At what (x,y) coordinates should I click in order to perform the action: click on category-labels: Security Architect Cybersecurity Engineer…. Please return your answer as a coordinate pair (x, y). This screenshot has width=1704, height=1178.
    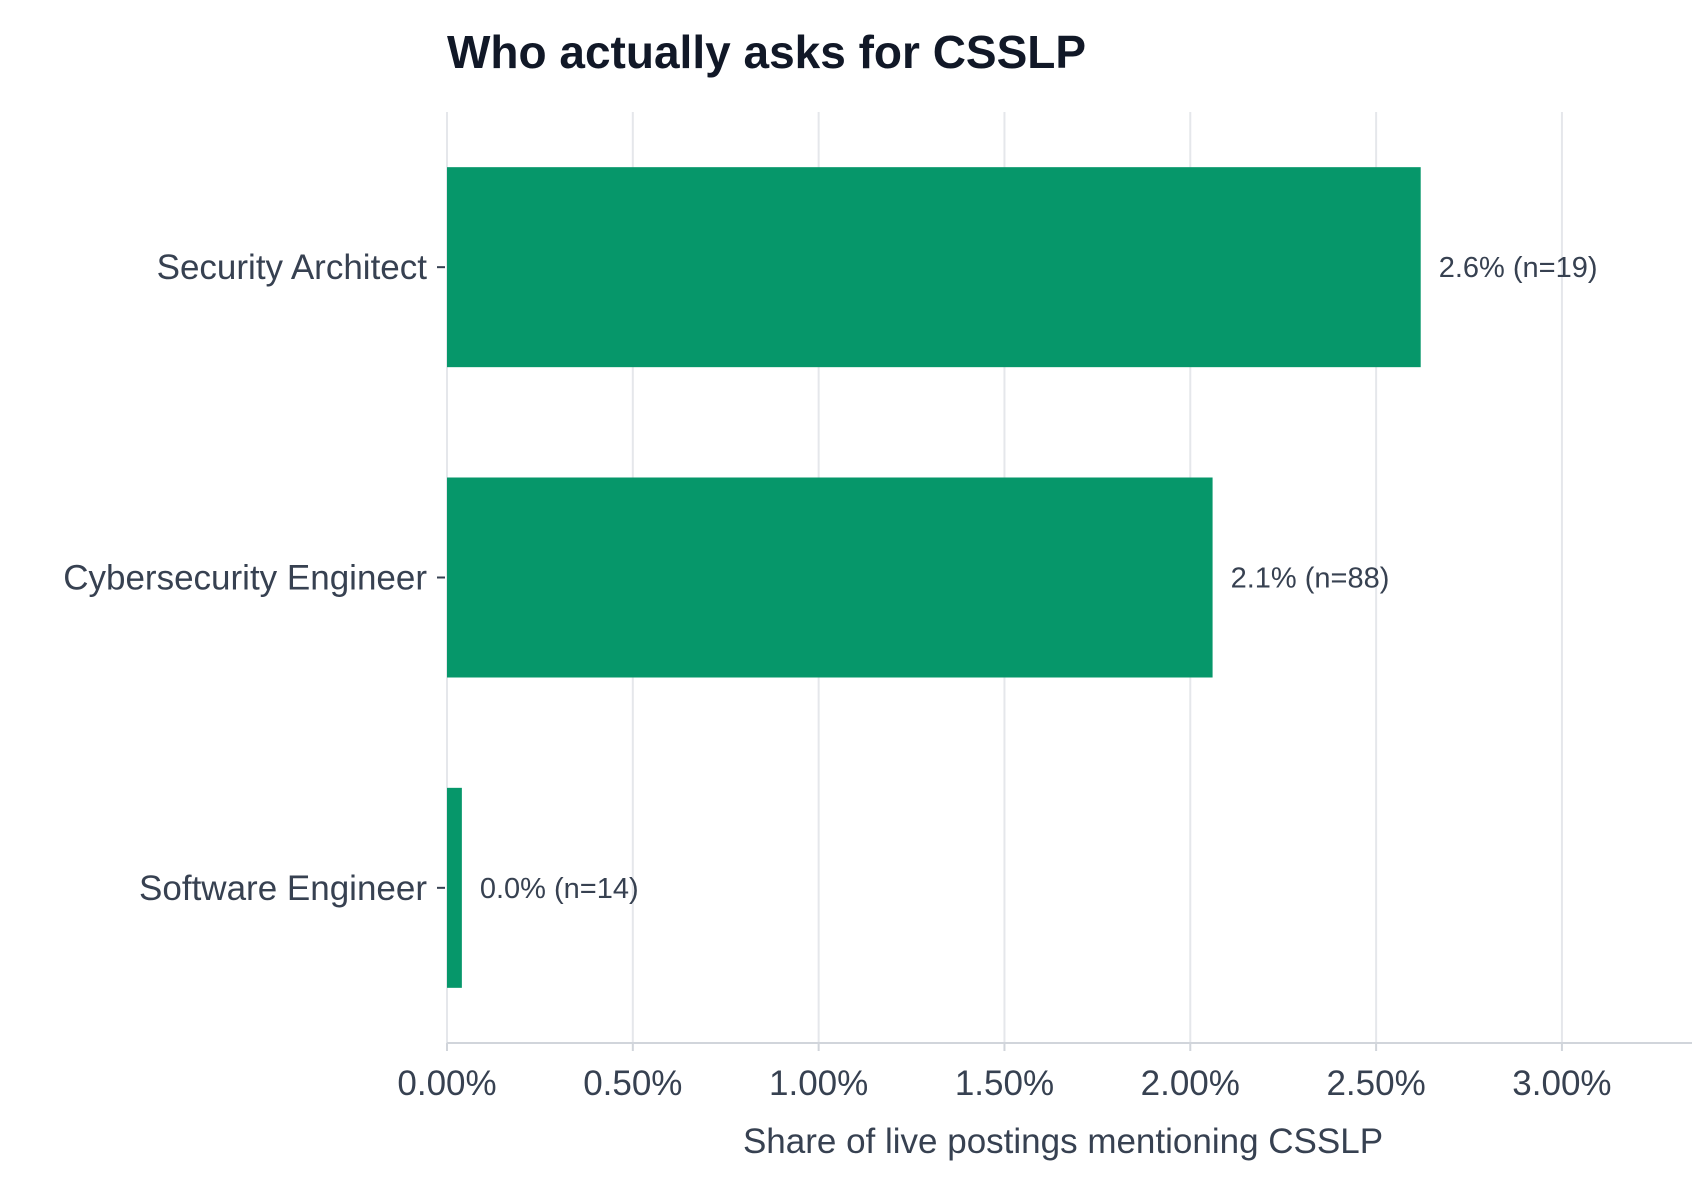
    Looking at the image, I should click on (254, 578).